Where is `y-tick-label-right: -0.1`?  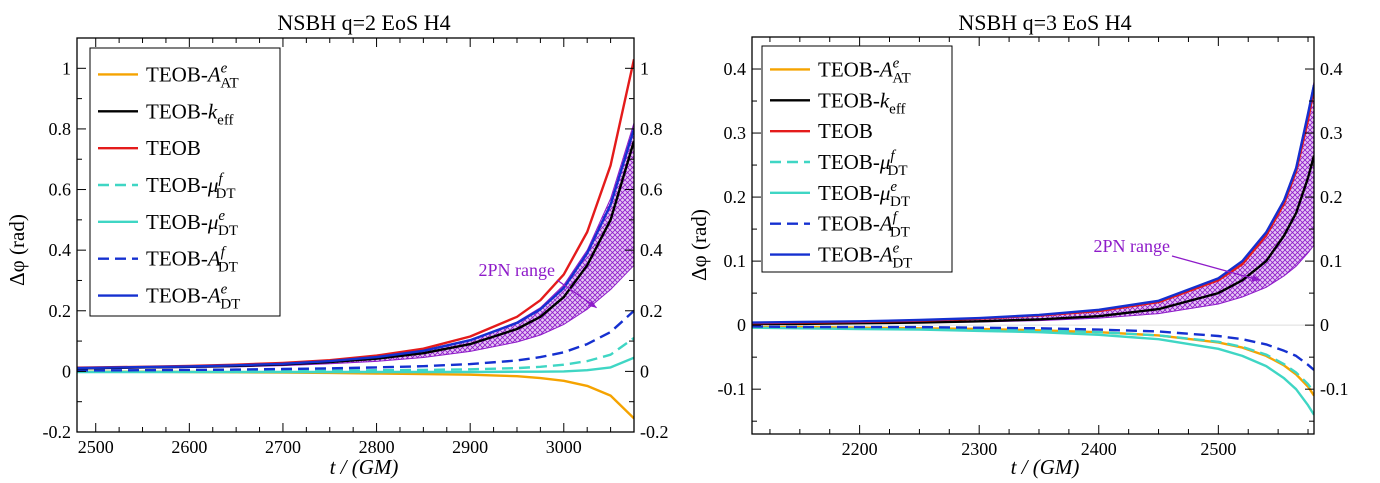
y-tick-label-right: -0.1 is located at coordinates (1334, 389).